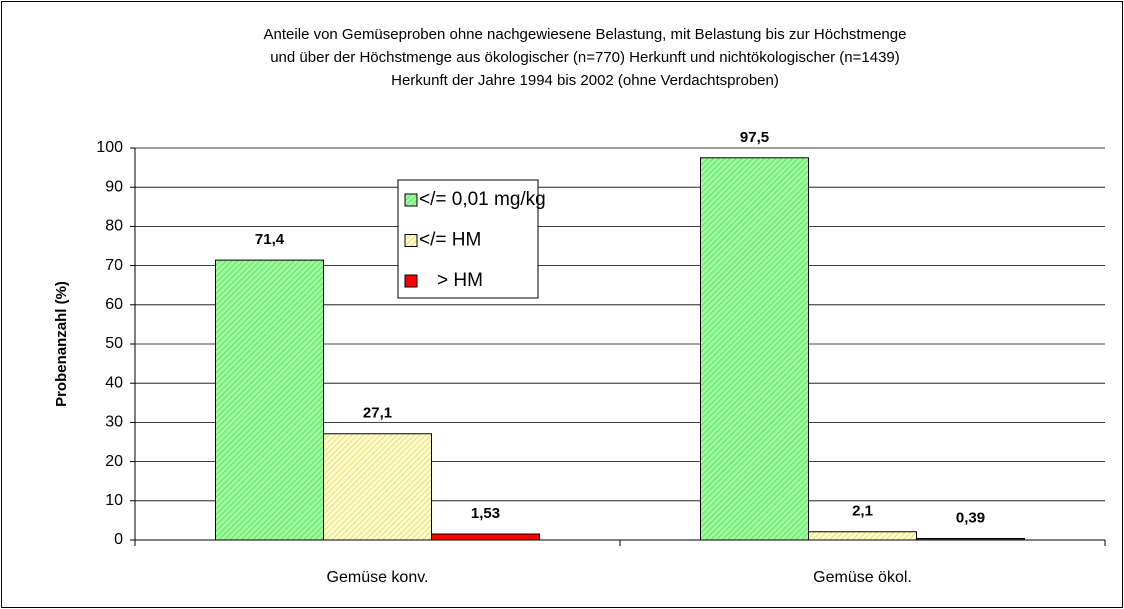 The width and height of the screenshot is (1124, 609). Describe the element at coordinates (114, 343) in the screenshot. I see `y-tick-label: 50` at that location.